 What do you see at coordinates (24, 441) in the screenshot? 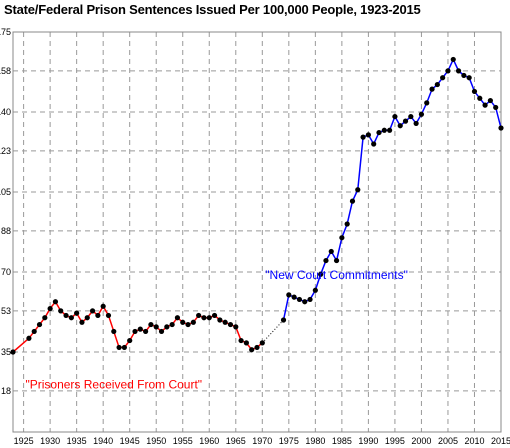
I see `x-tick-label: 1925` at bounding box center [24, 441].